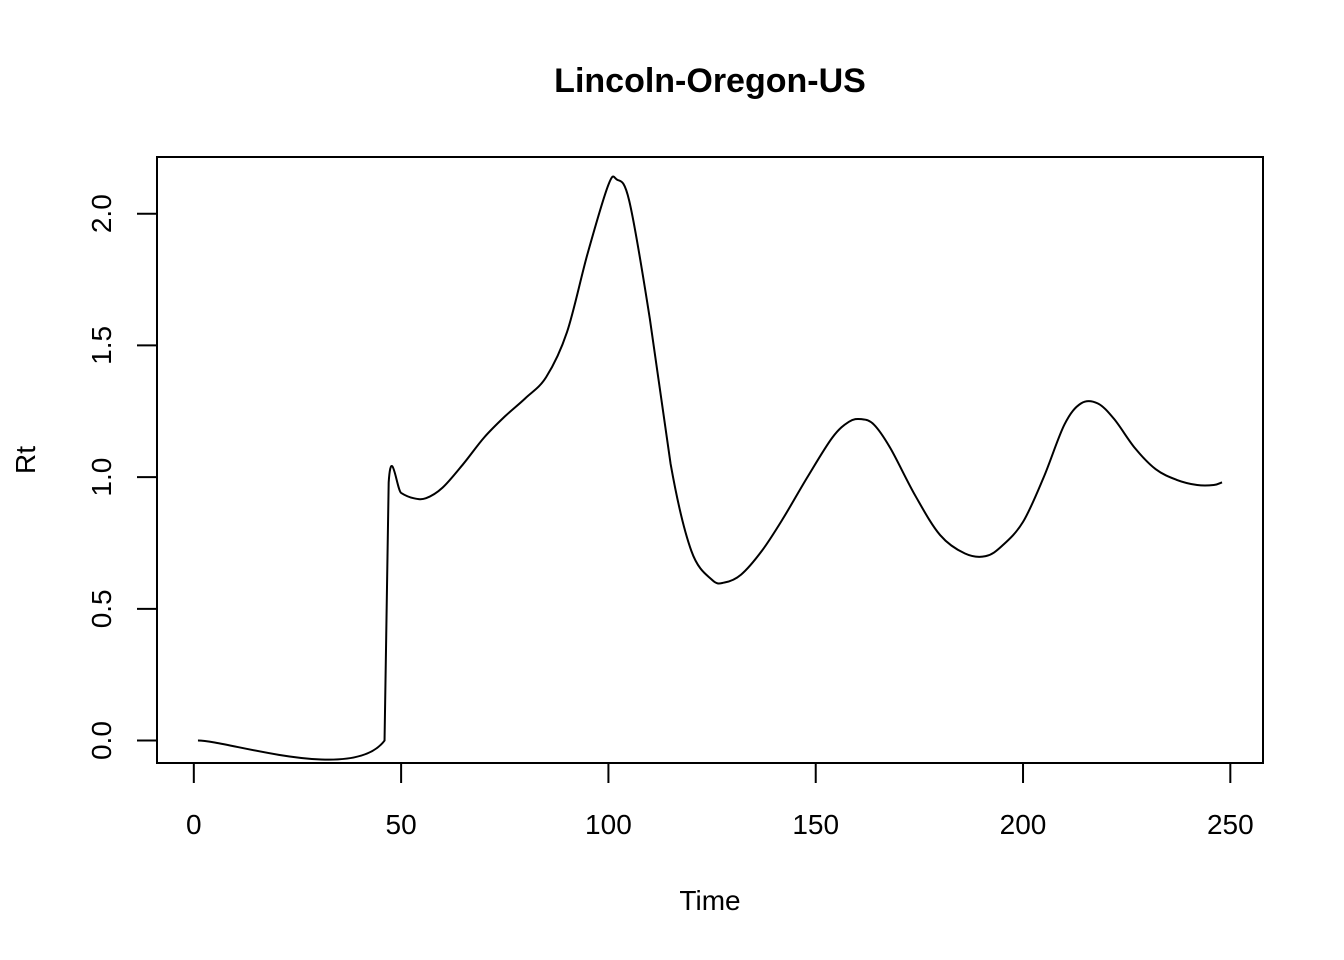 This screenshot has height=960, width=1344. Describe the element at coordinates (101, 608) in the screenshot. I see `y-tick-label: 0.5` at that location.